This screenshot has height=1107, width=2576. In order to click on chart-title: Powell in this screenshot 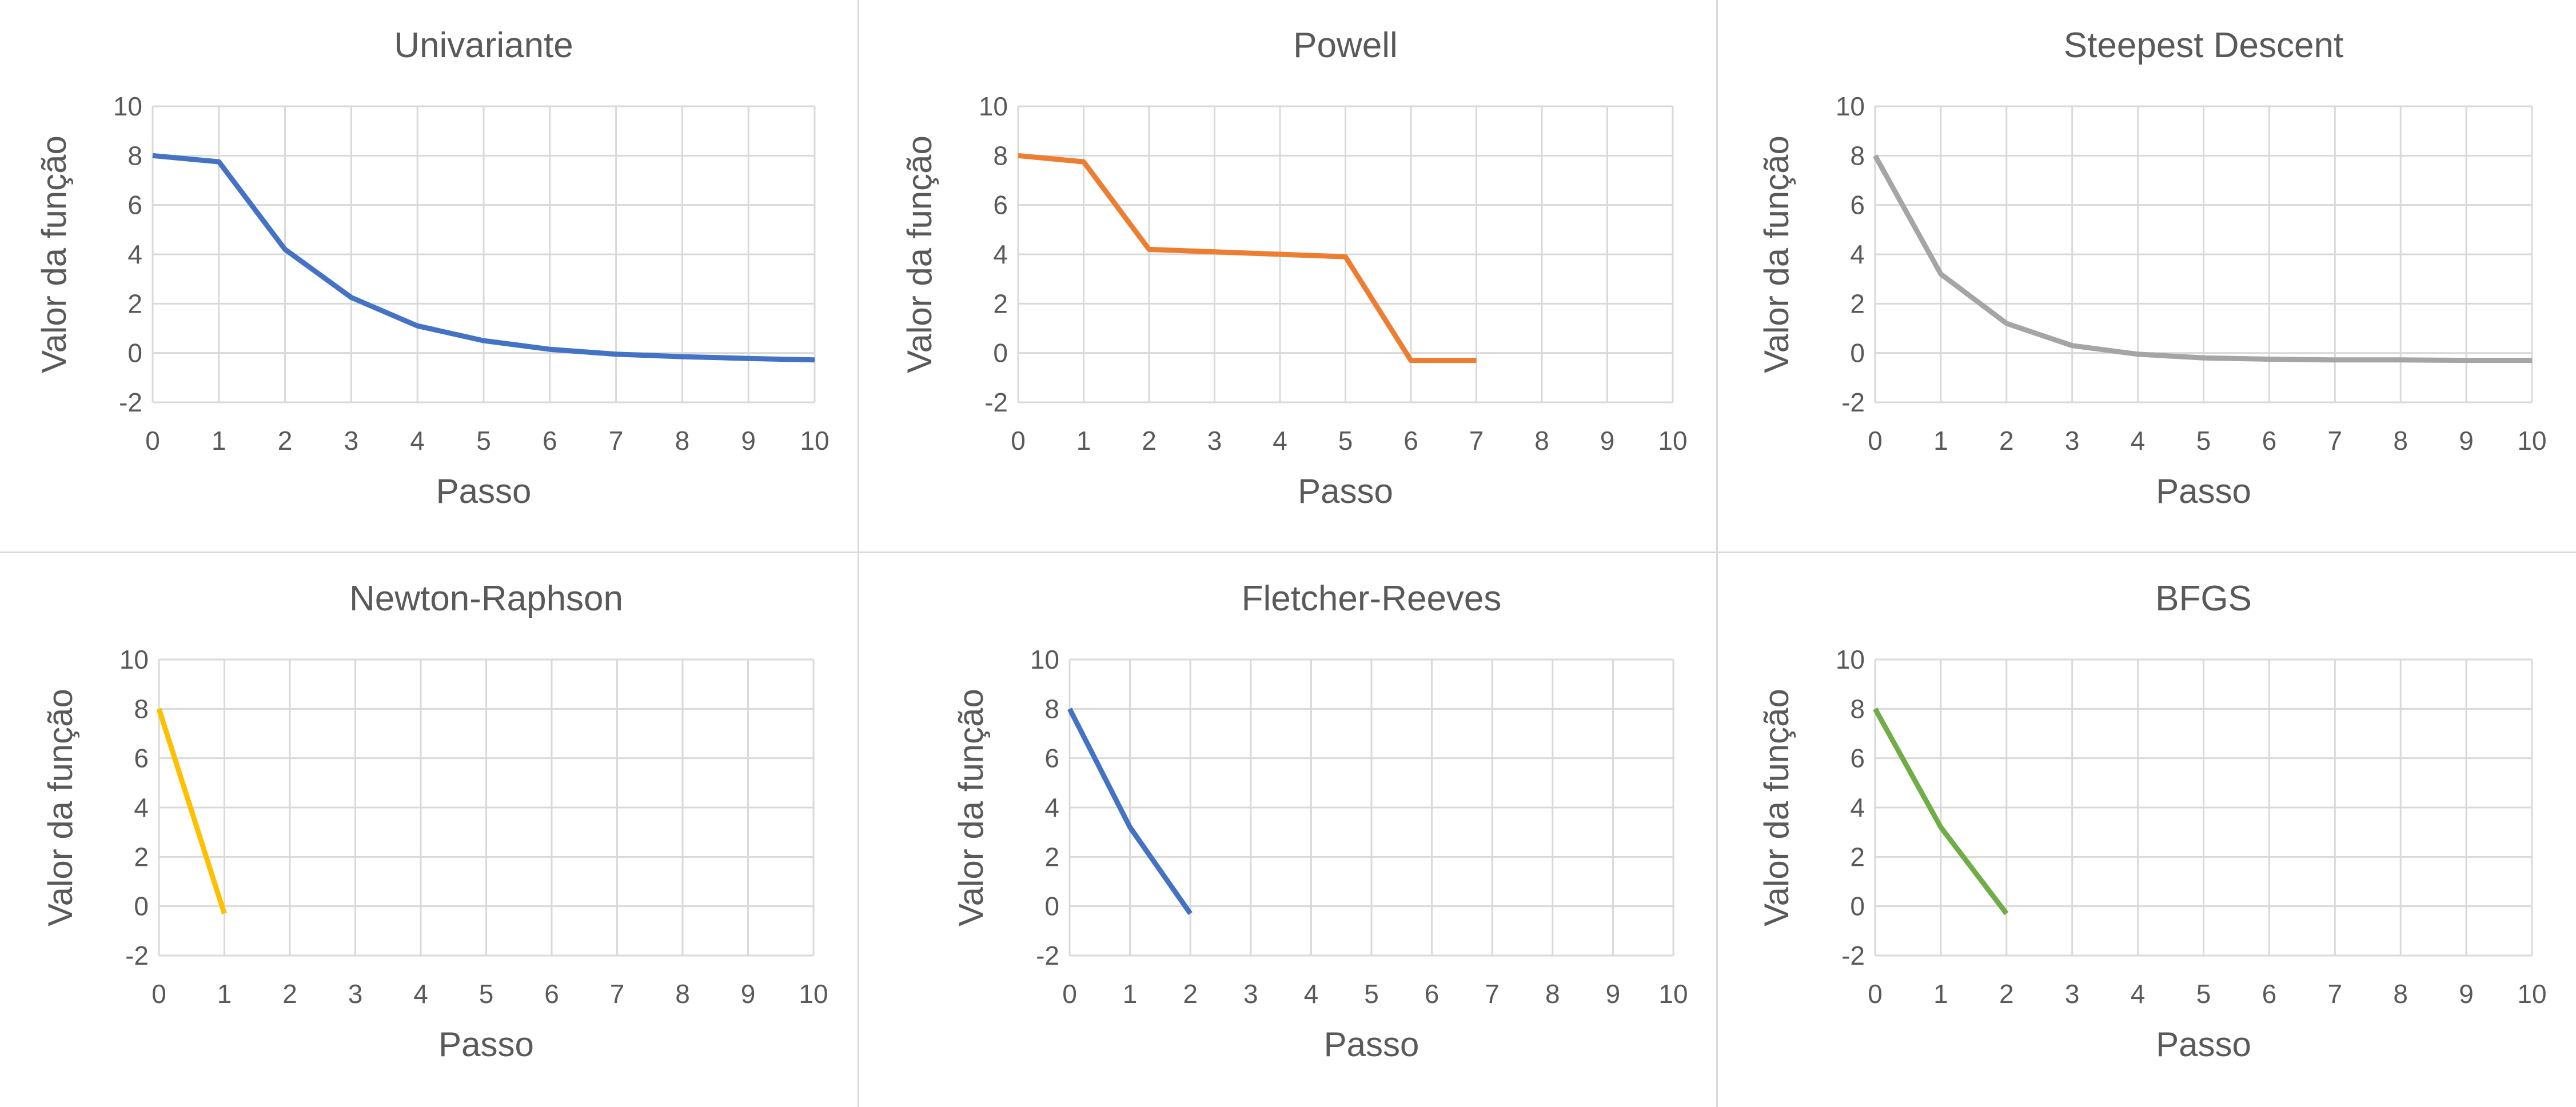, I will do `click(1346, 45)`.